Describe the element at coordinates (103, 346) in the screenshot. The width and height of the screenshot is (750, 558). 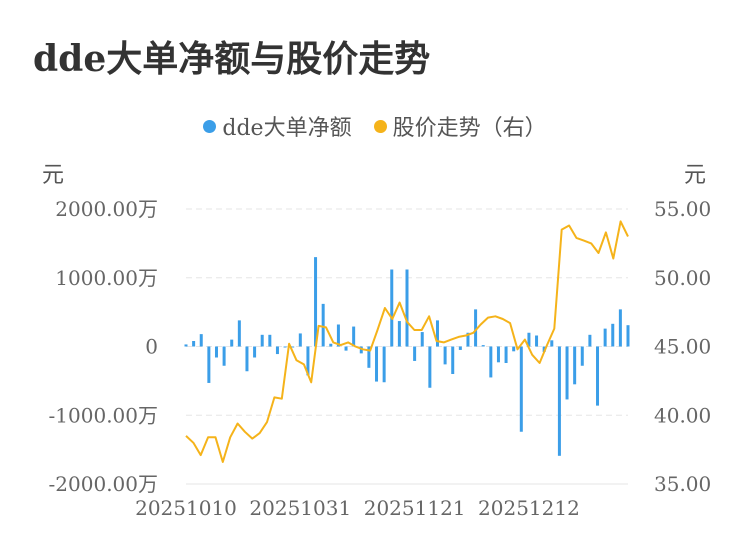
I see `left-axis-ticks: 2000.00万 1000.00万 0 -1000.00万 -2000.00万` at that location.